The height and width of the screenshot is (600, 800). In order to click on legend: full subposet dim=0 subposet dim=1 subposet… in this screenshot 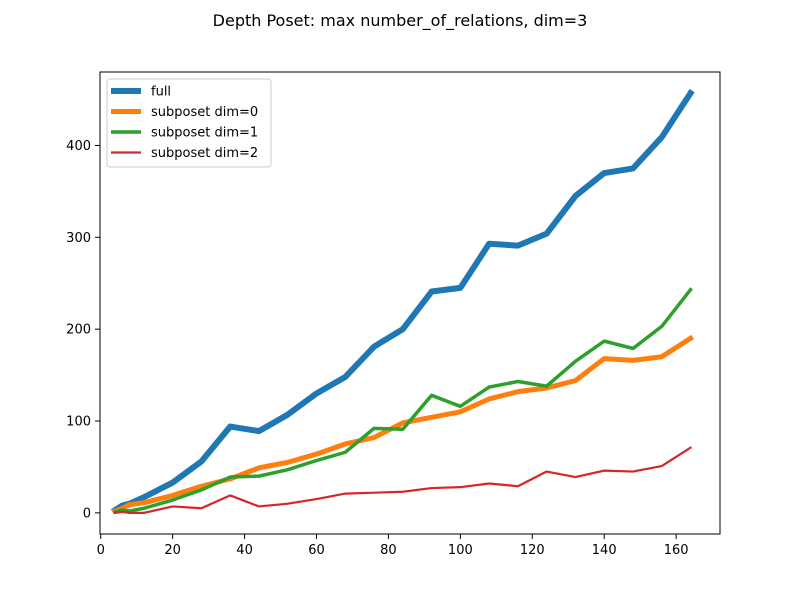, I will do `click(189, 123)`.